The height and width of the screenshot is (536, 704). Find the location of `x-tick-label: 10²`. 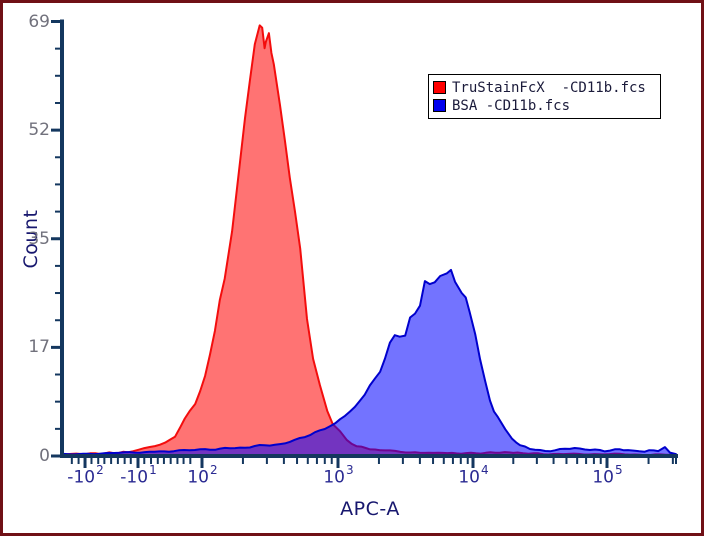

x-tick-label: 10² is located at coordinates (202, 475).